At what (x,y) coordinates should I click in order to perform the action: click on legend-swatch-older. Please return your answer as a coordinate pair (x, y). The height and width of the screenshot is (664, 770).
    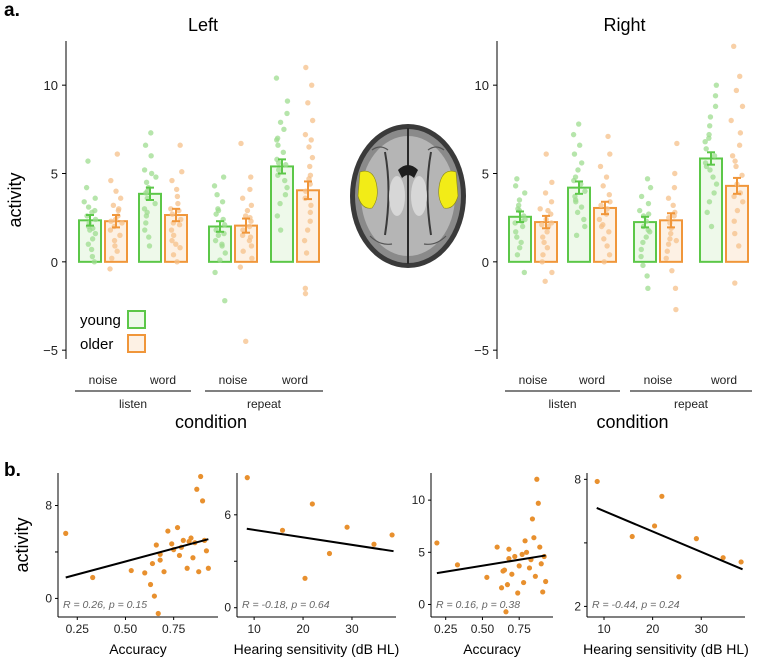
    Looking at the image, I should click on (136, 343).